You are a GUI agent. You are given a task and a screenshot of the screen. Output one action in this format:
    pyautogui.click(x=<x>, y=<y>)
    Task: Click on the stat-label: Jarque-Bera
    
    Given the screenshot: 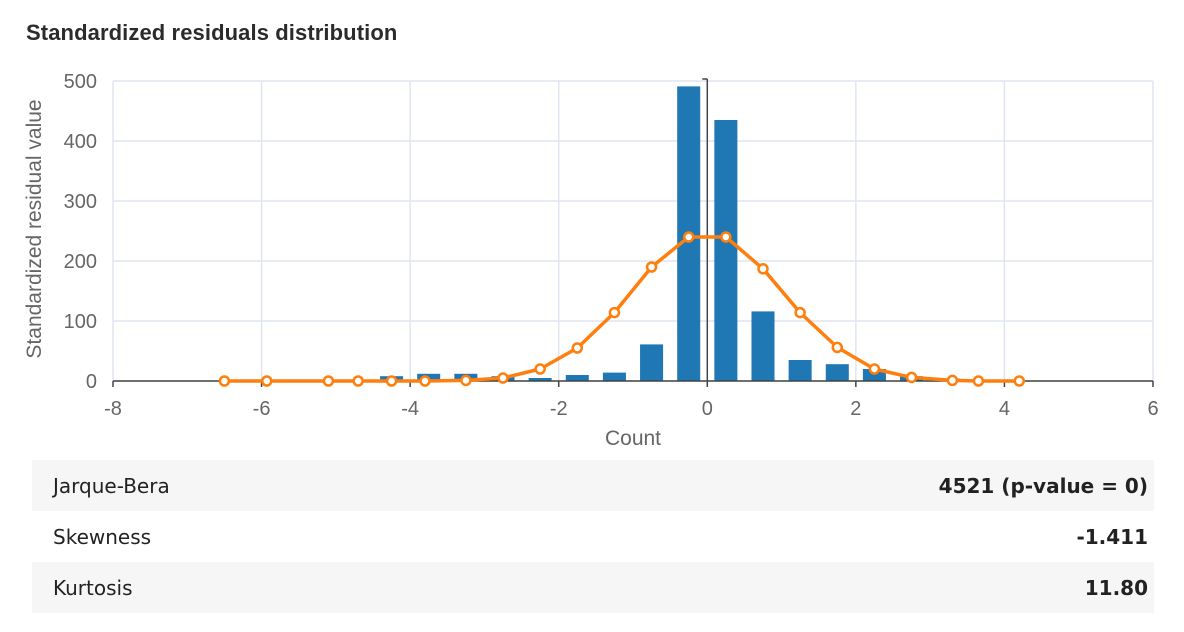 What is the action you would take?
    pyautogui.click(x=111, y=485)
    